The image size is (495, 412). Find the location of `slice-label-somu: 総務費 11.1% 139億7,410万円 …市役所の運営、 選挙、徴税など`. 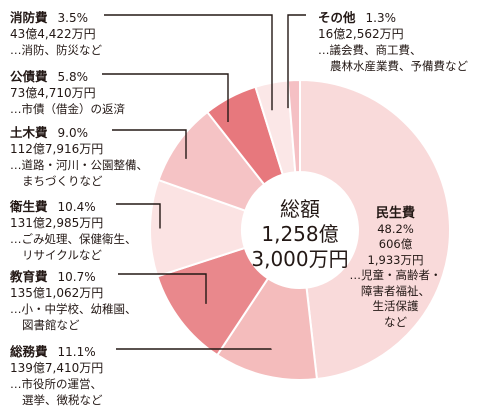

slice-label-somu: 総務費 11.1% 139億7,410万円 …市役所の運営、 選挙、徴税など is located at coordinates (56, 375).